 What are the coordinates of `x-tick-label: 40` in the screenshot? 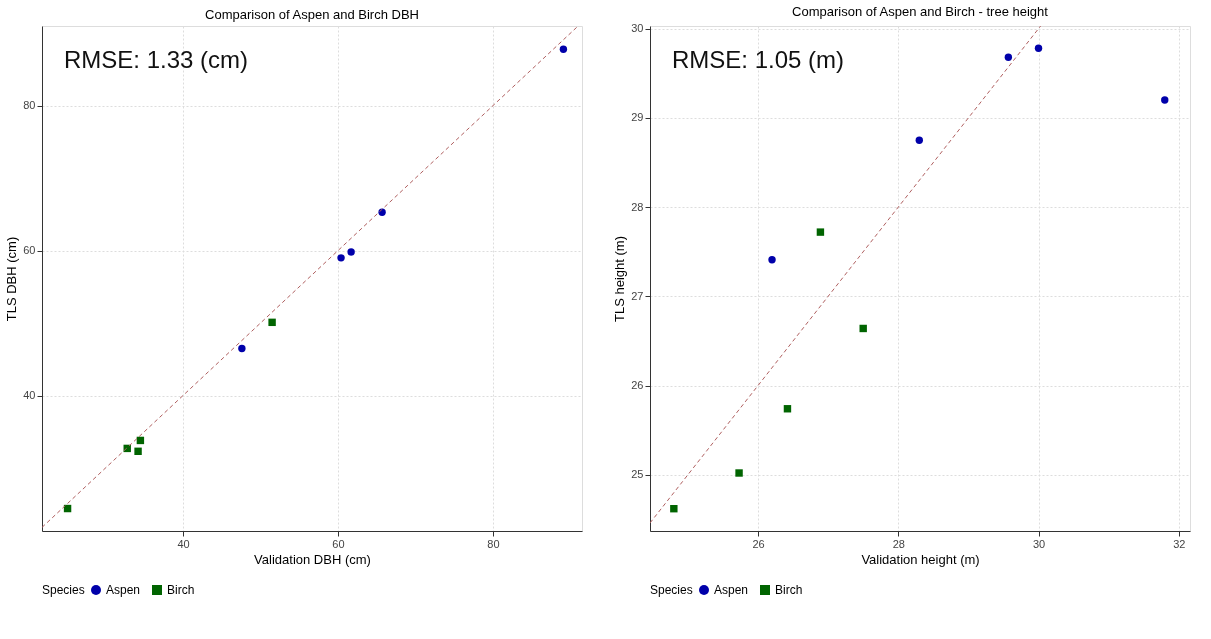 It's located at (183, 543).